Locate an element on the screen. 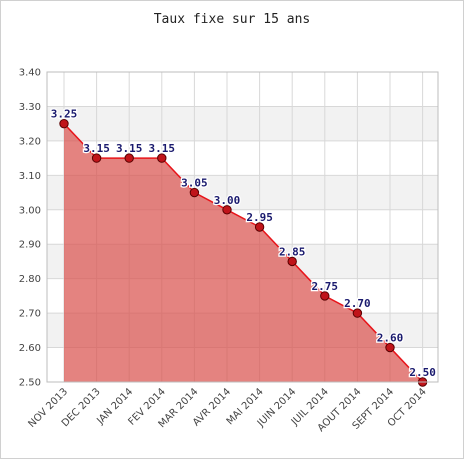 This screenshot has width=464, height=459. y-tick-label: 2.60 is located at coordinates (30, 348).